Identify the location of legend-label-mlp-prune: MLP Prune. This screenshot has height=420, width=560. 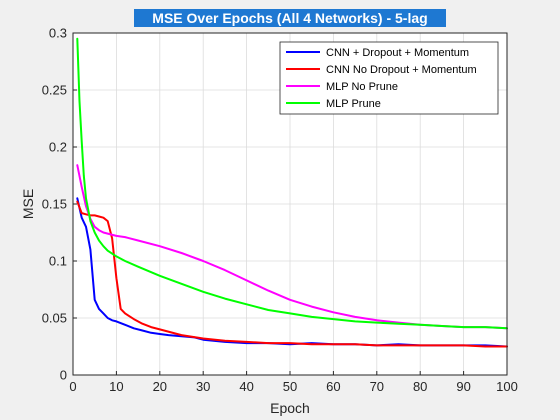
(353, 104).